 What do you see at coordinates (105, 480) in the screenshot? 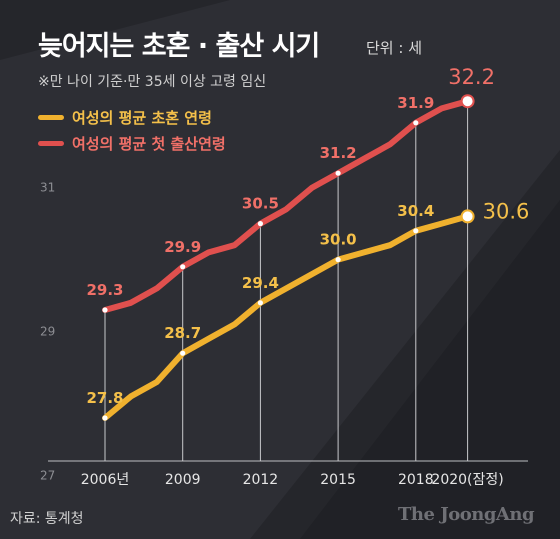
I see `x-tick-label: 2006년` at bounding box center [105, 480].